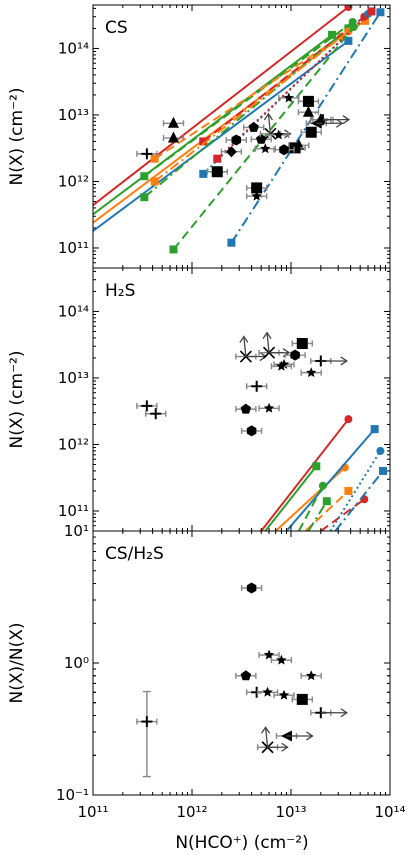 This screenshot has height=855, width=415. What do you see at coordinates (92, 812) in the screenshot?
I see `x-tick-label: 10¹¹` at bounding box center [92, 812].